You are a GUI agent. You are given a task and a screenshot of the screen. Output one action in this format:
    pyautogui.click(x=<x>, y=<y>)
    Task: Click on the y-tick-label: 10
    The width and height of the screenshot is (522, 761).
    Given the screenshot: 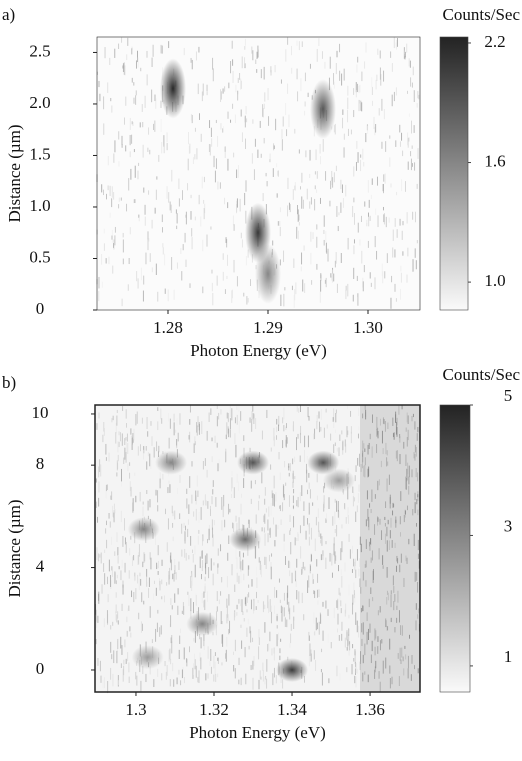 What is the action you would take?
    pyautogui.click(x=40, y=412)
    